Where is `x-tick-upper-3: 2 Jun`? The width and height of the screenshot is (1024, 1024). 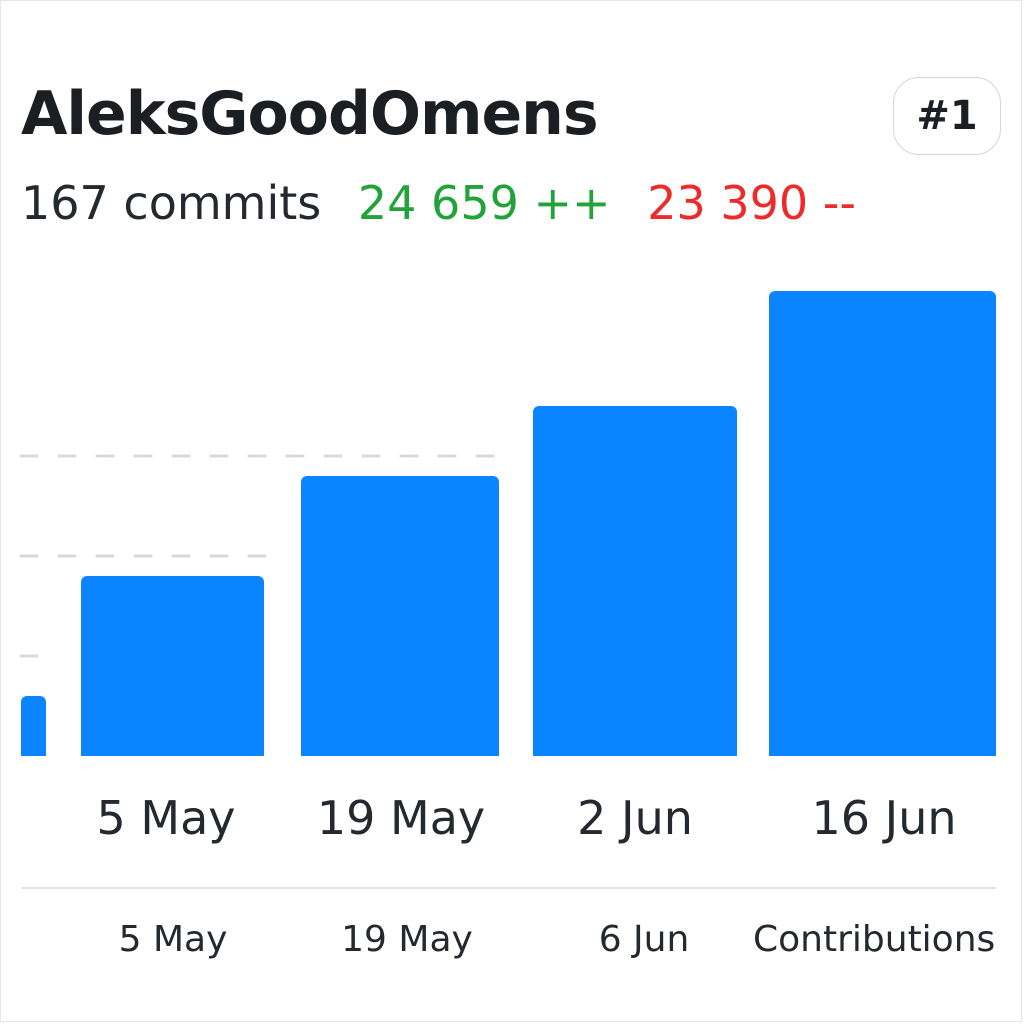
x-tick-upper-3: 2 Jun is located at coordinates (635, 818).